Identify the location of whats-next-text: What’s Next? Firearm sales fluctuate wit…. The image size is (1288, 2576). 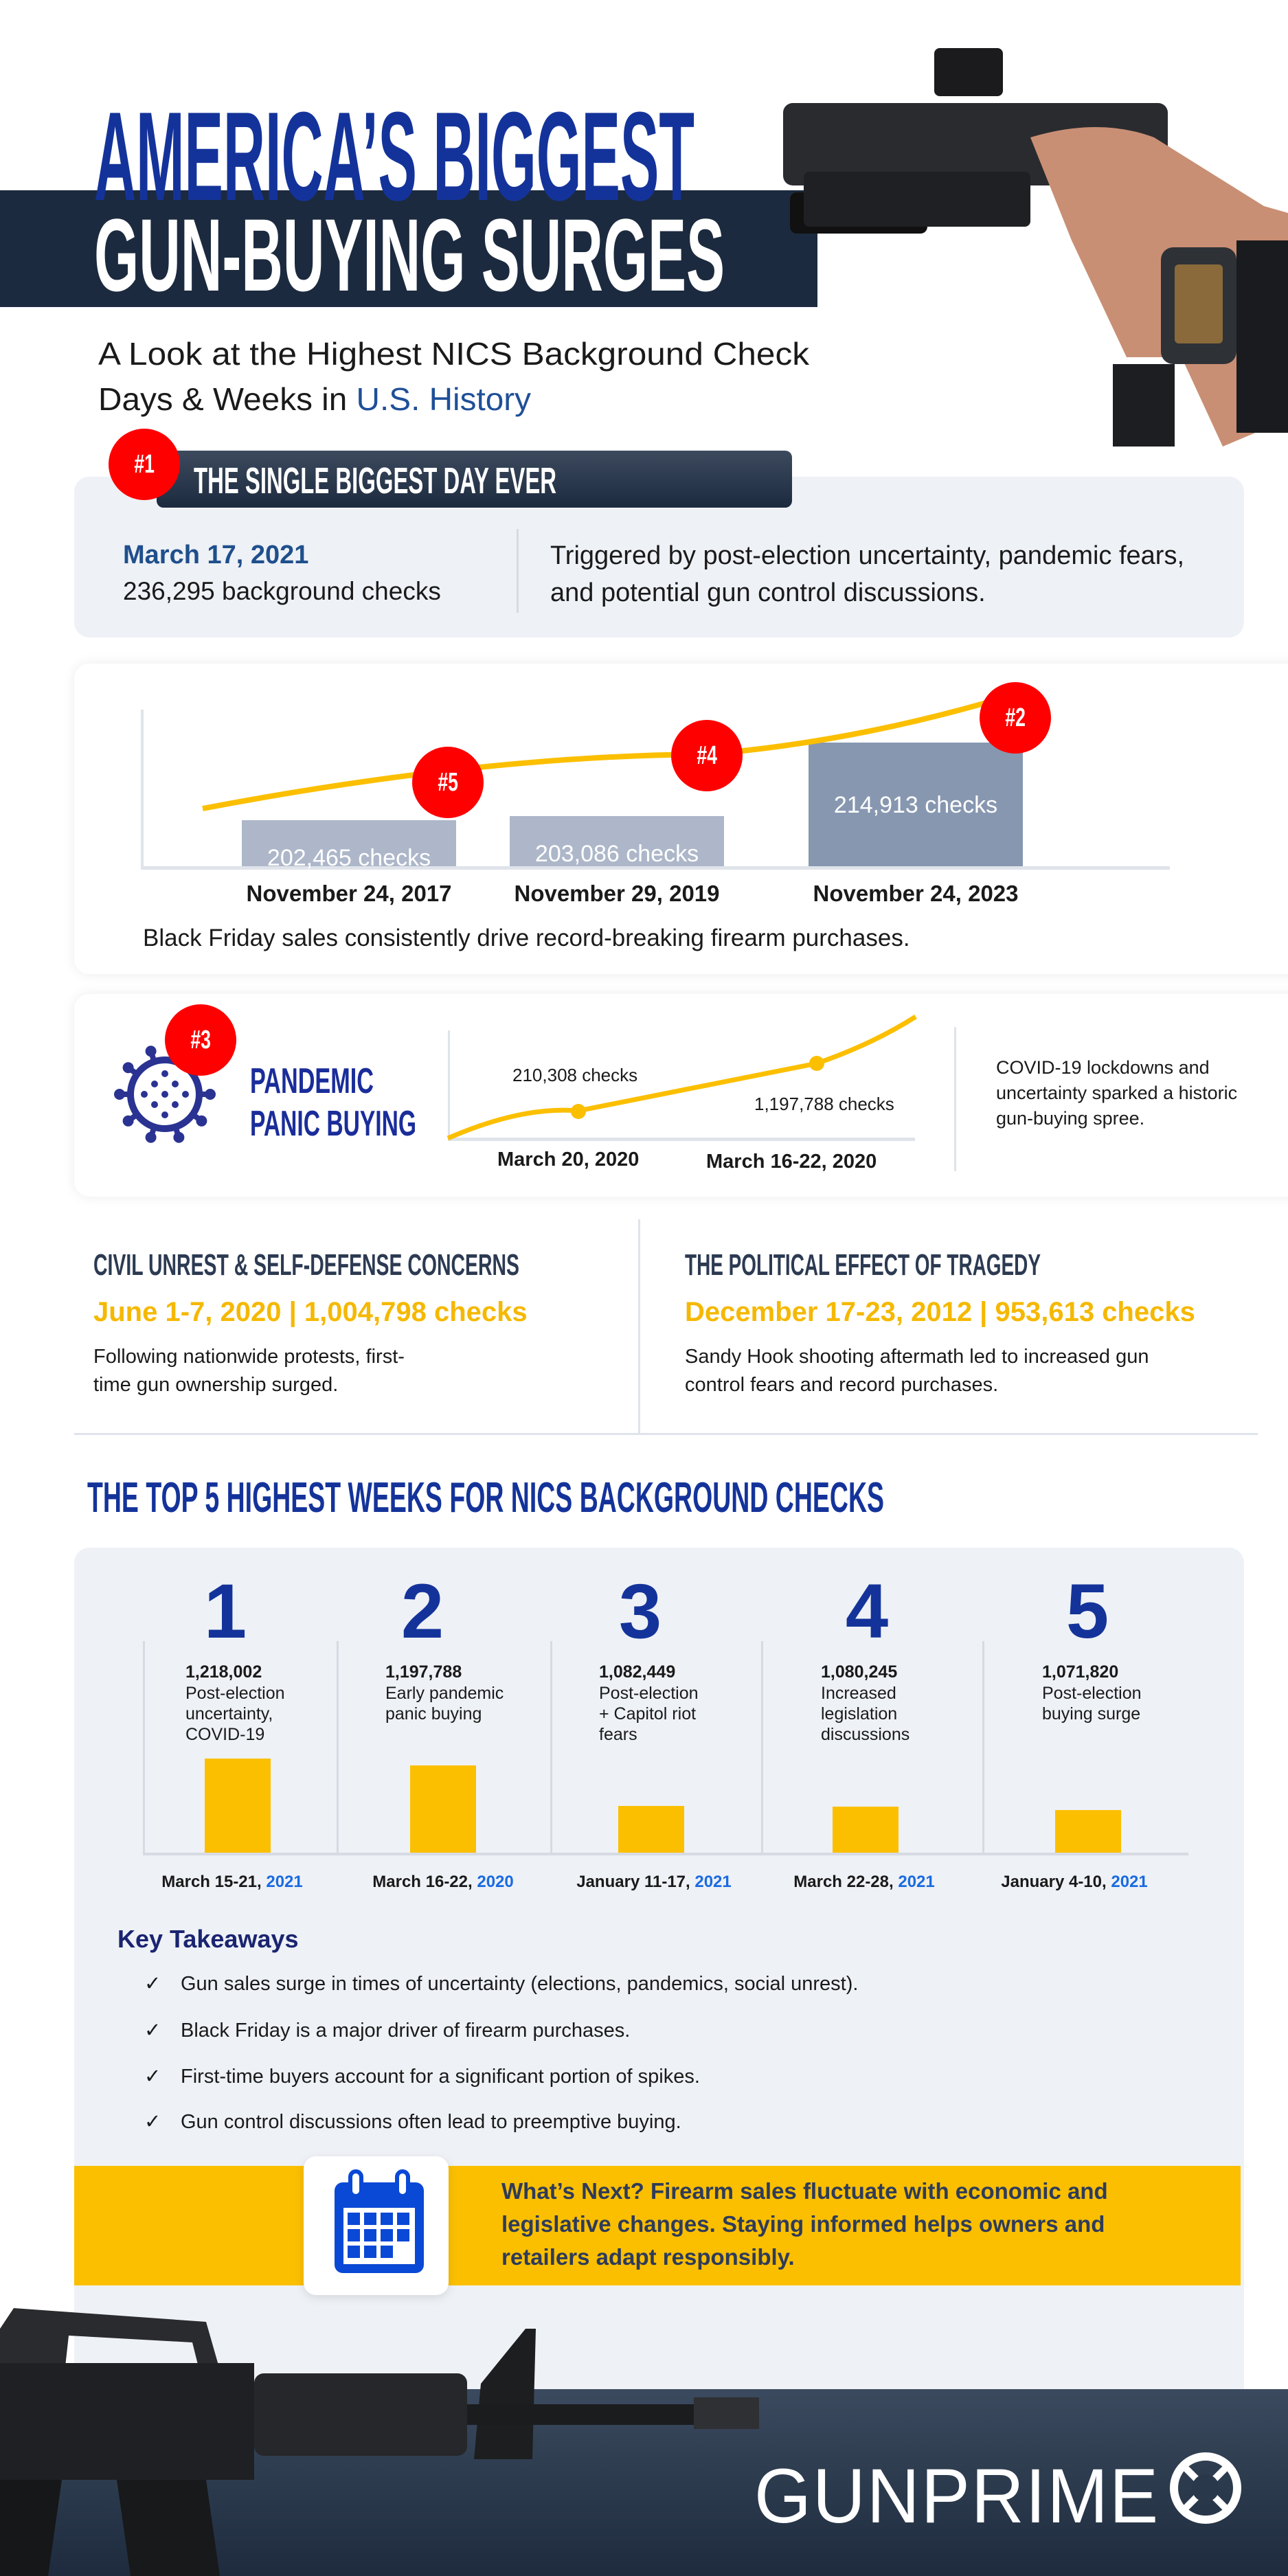
(804, 2224).